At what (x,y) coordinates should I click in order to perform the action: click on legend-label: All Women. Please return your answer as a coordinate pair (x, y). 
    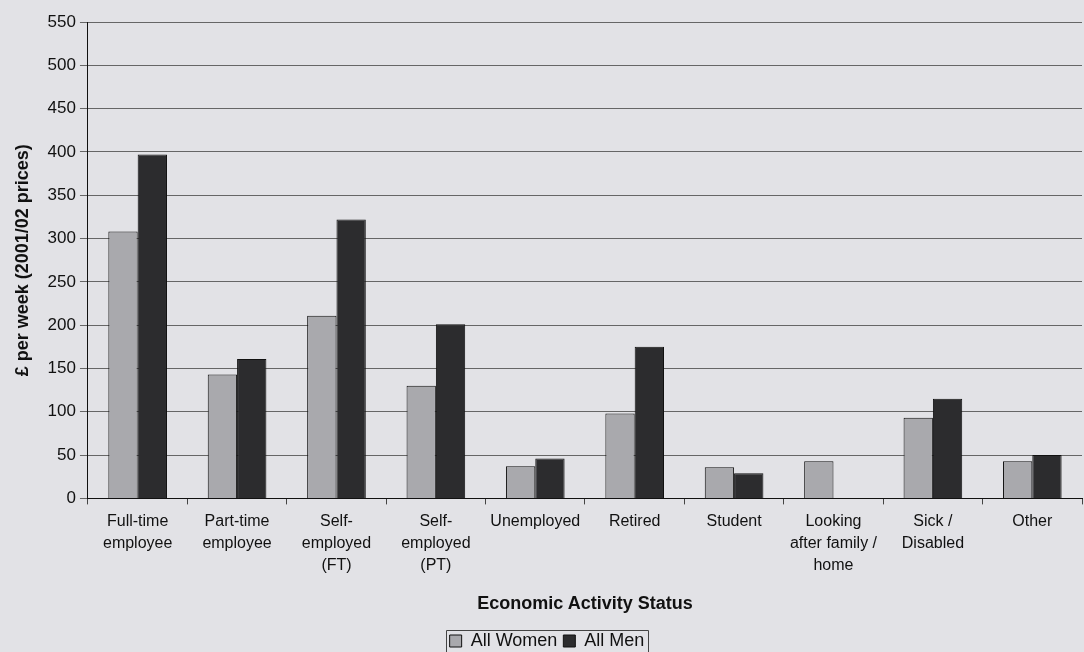
    Looking at the image, I should click on (514, 639).